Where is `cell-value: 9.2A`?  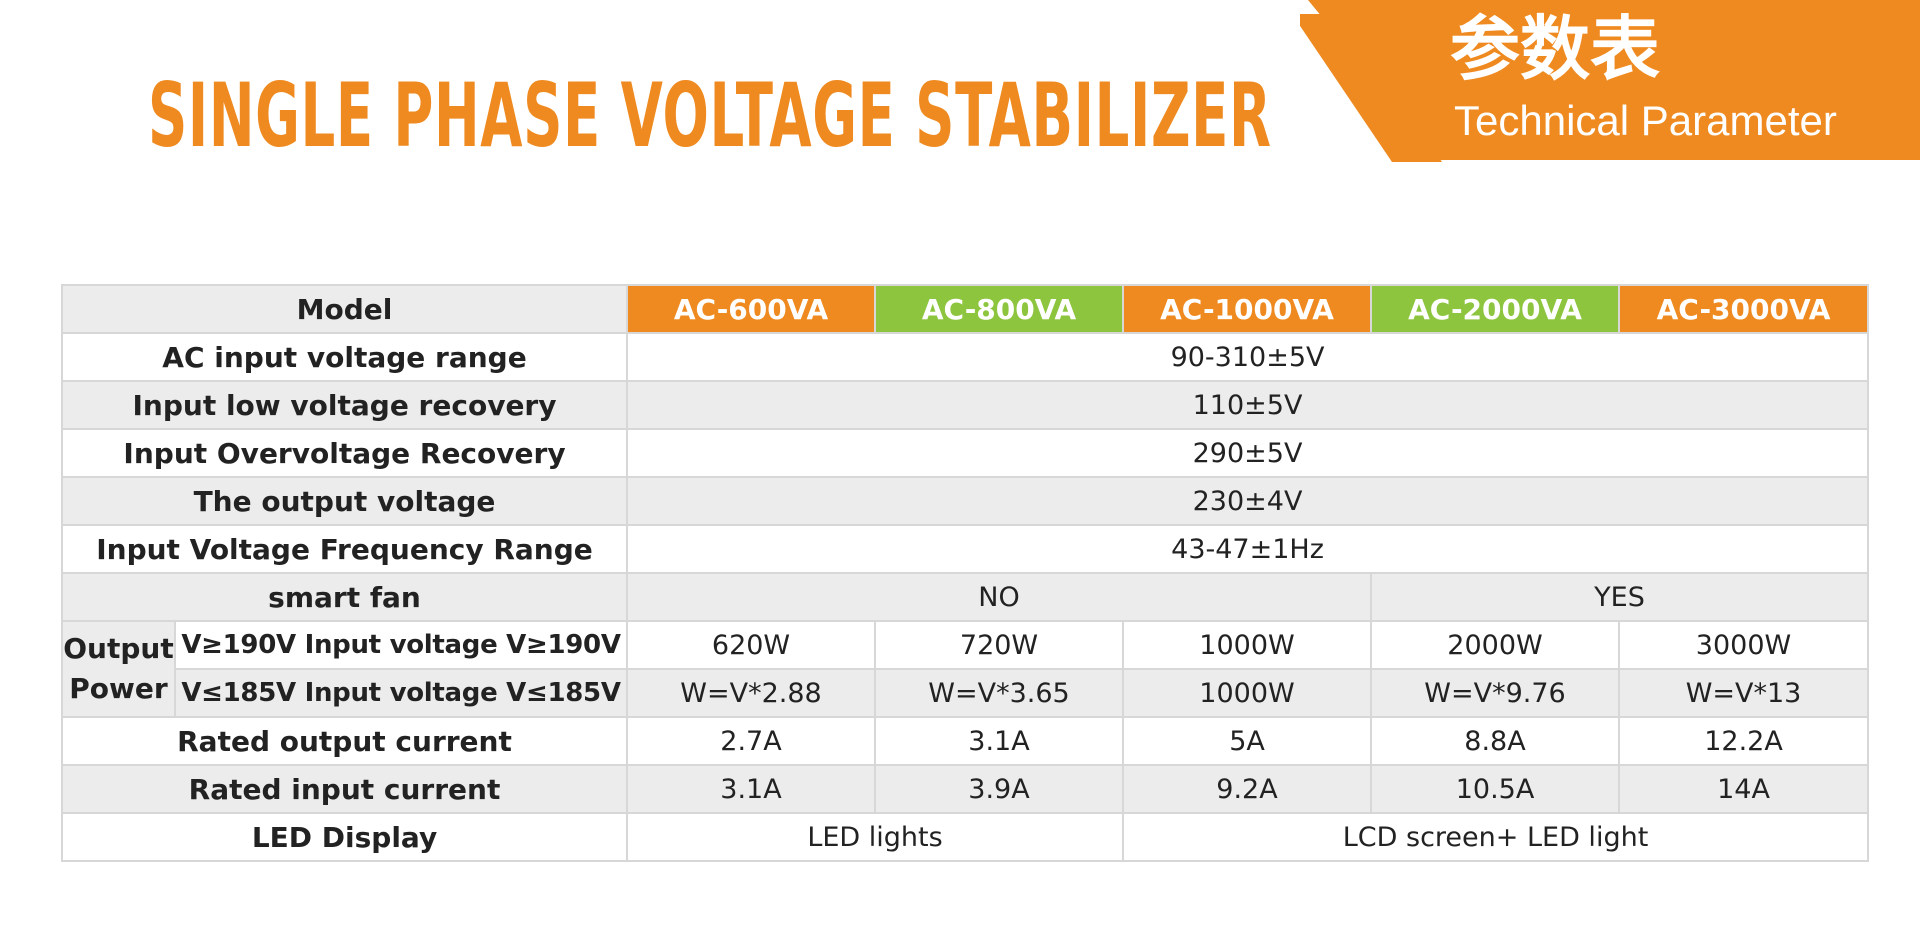
cell-value: 9.2A is located at coordinates (1247, 789).